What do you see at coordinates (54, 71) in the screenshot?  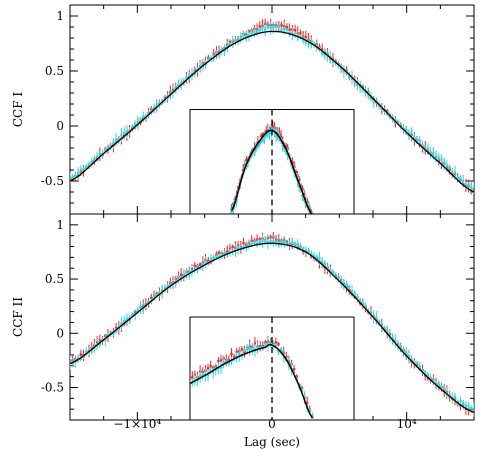 I see `y-tick-label: 0.5` at bounding box center [54, 71].